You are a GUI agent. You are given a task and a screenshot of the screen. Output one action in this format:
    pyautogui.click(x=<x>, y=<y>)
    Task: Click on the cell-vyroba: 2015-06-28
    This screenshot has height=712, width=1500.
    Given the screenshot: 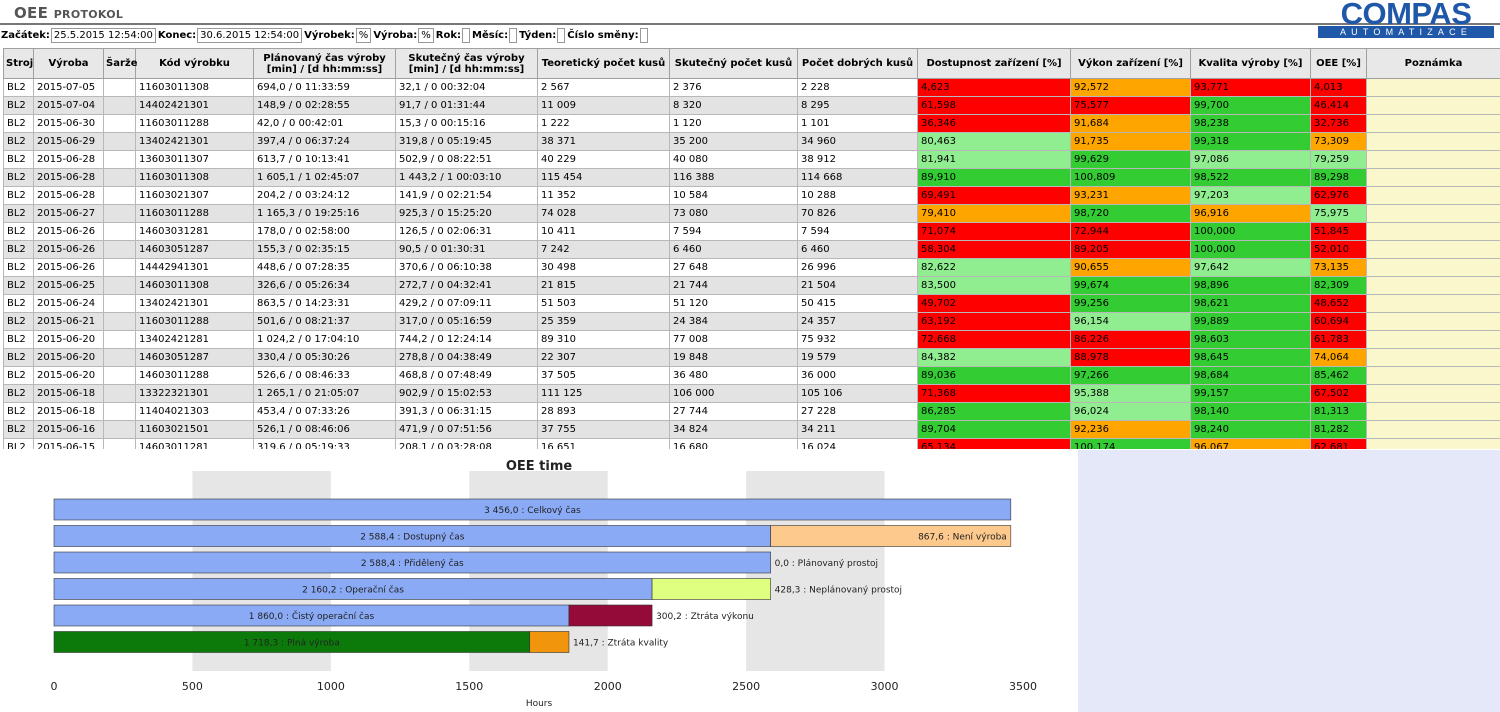 What is the action you would take?
    pyautogui.click(x=68, y=195)
    